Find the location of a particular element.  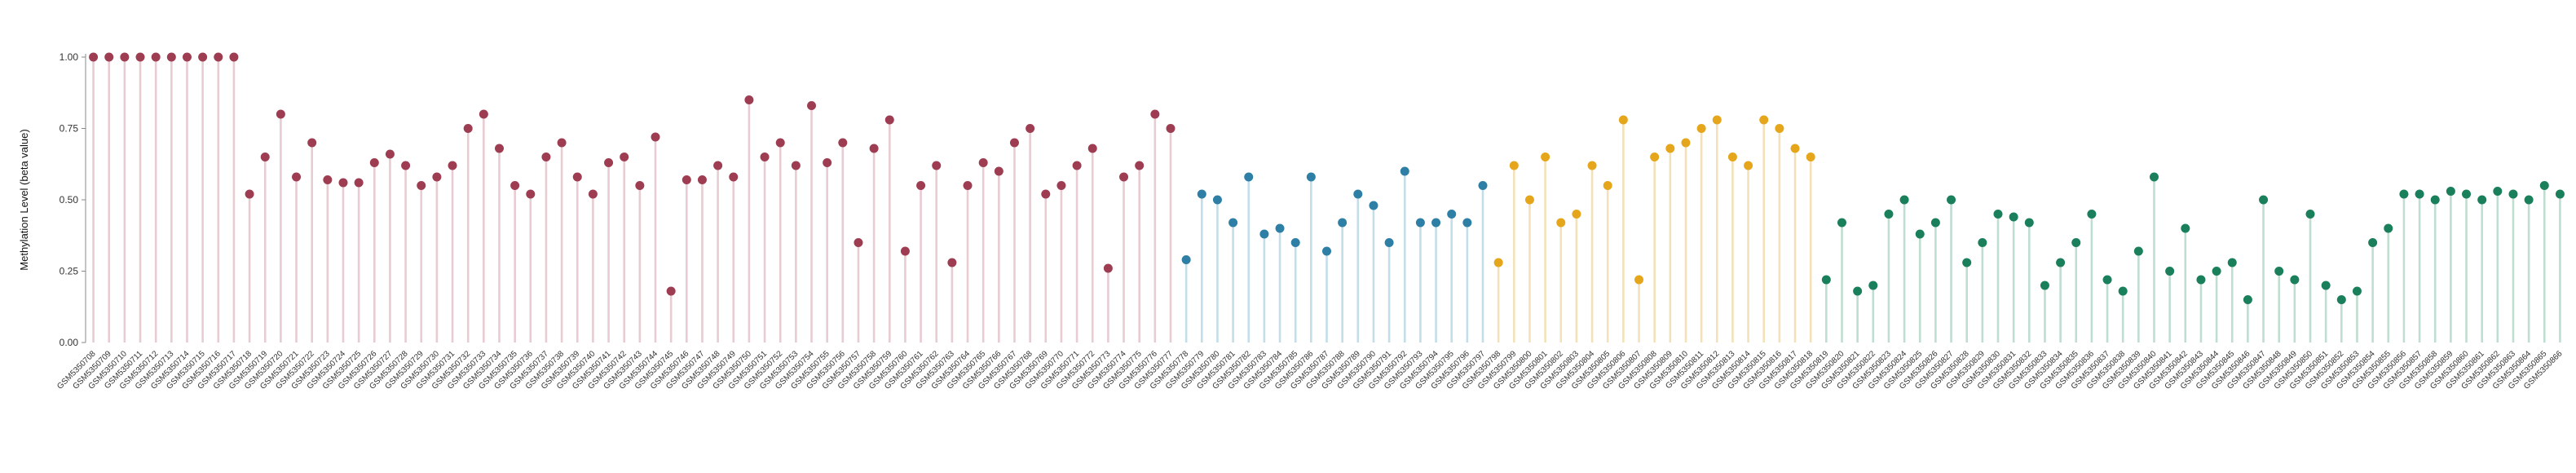

y-tick-label: 0.50 is located at coordinates (69, 200).